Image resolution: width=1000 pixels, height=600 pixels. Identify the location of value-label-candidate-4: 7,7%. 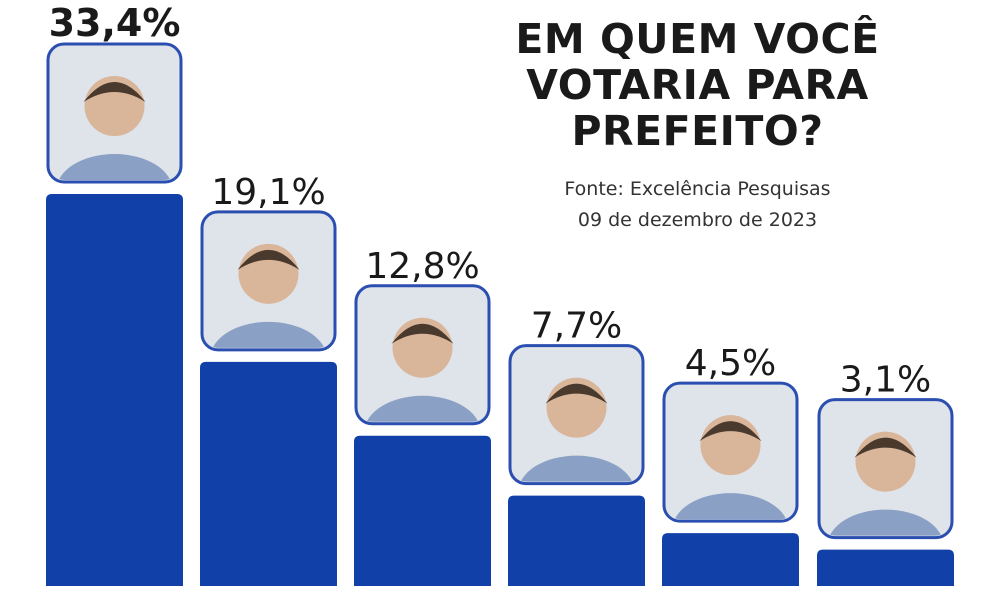
(576, 326).